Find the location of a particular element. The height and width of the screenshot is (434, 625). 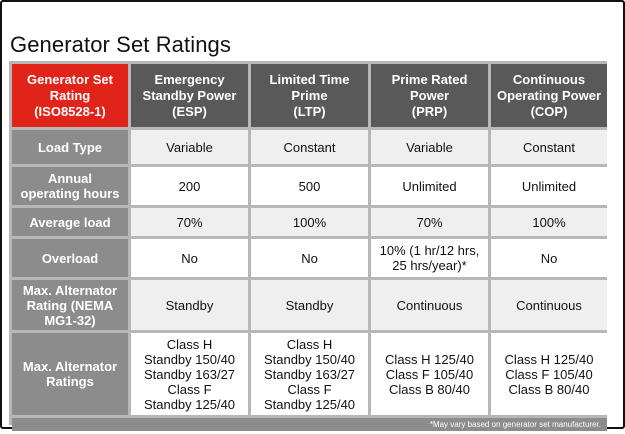

cell-line: 70% is located at coordinates (429, 222).